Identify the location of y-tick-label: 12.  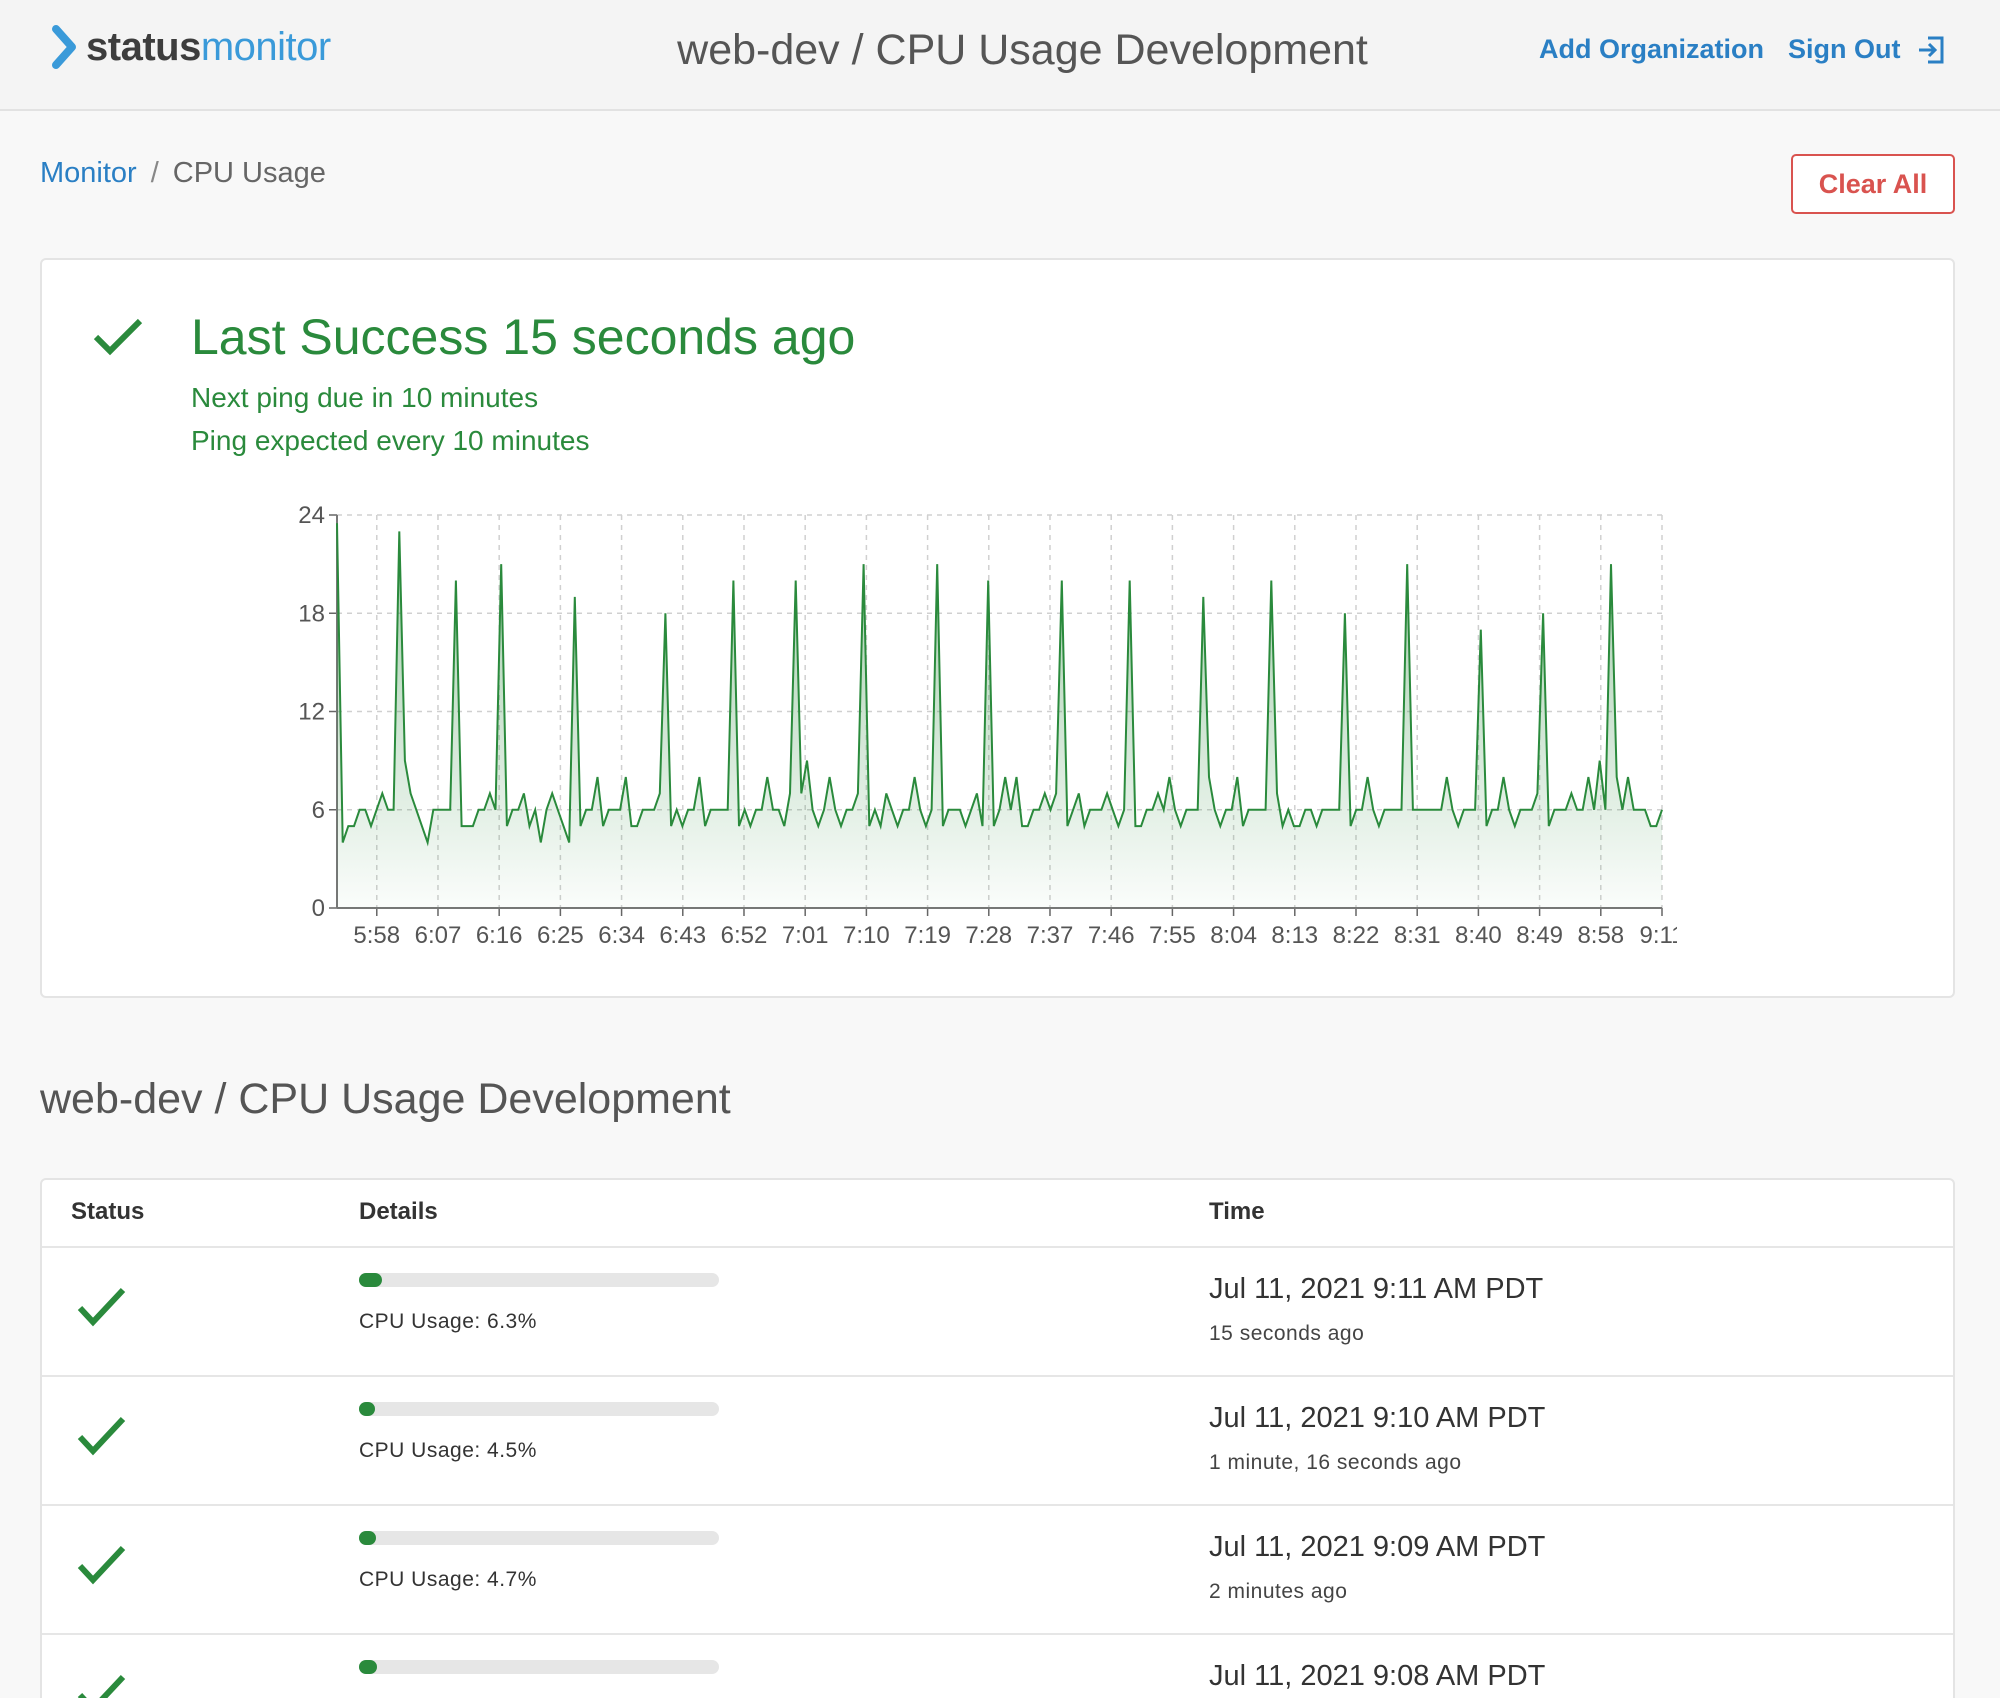
(311, 712).